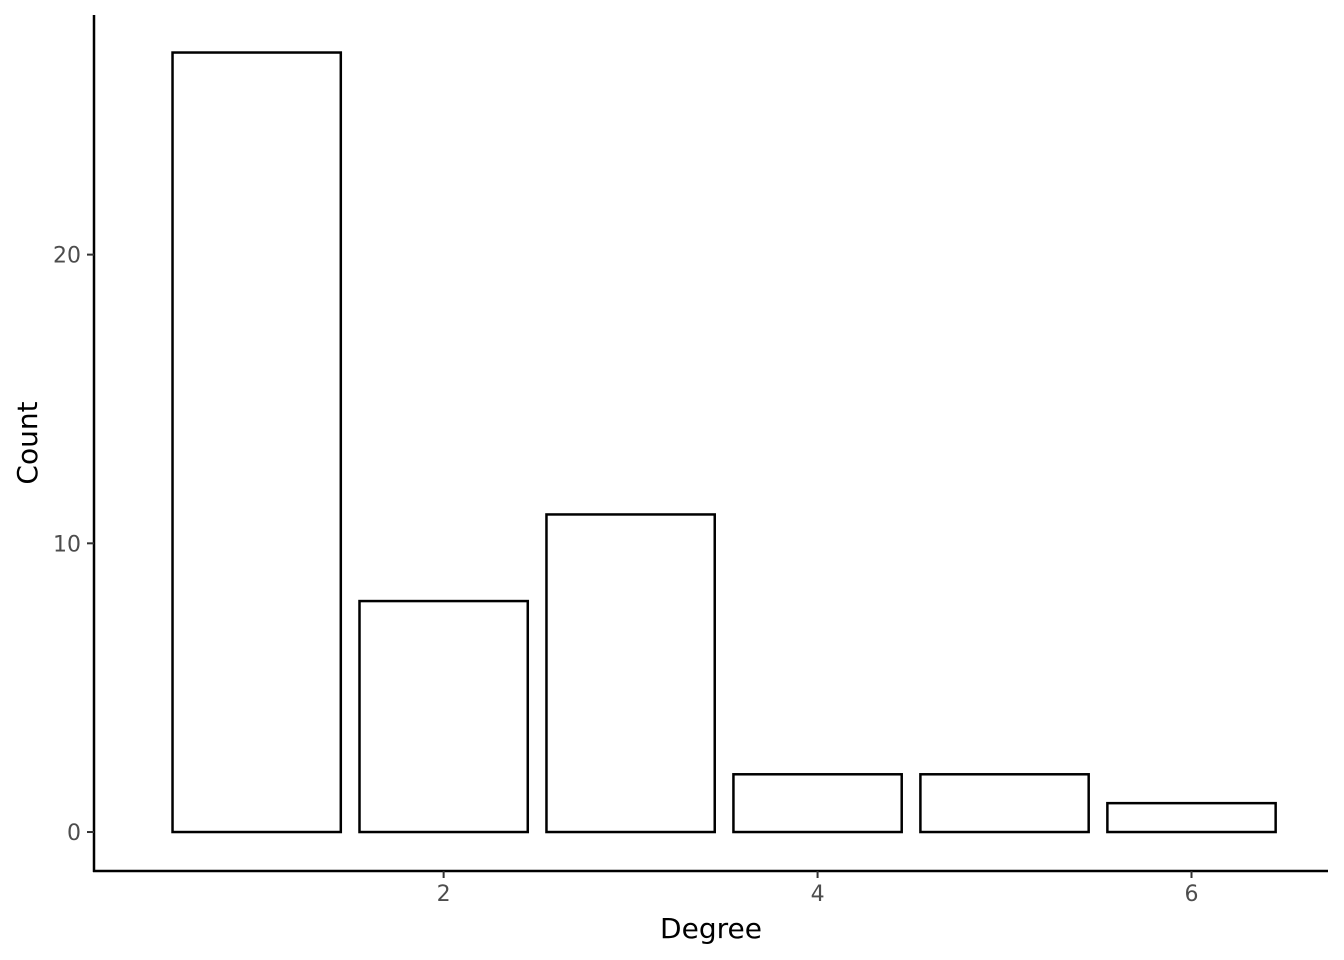 This screenshot has height=960, width=1344. Describe the element at coordinates (67, 256) in the screenshot. I see `y-tick-label: 20` at that location.